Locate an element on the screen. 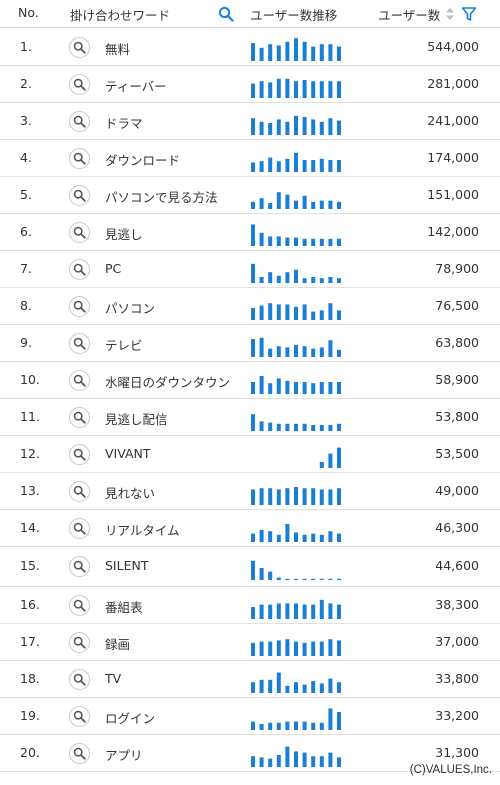 The width and height of the screenshot is (500, 785). keyword-label: パソコン is located at coordinates (130, 308).